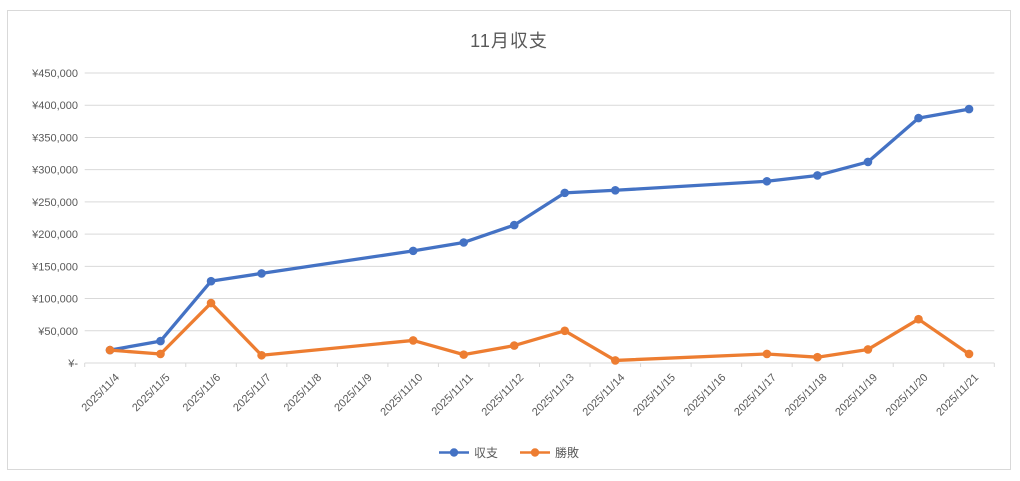  I want to click on x-axis-tick-label: 2025/11/20, so click(907, 395).